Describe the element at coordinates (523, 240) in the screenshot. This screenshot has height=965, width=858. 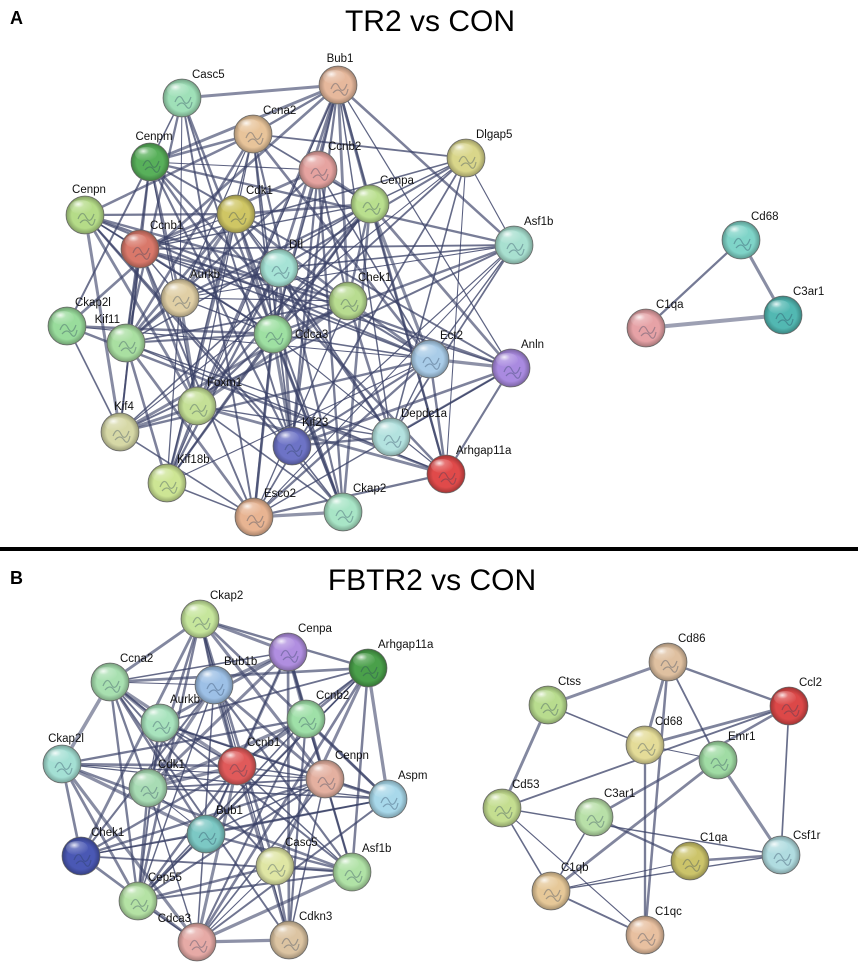
I see `node-a-asf1b: Asf1b` at that location.